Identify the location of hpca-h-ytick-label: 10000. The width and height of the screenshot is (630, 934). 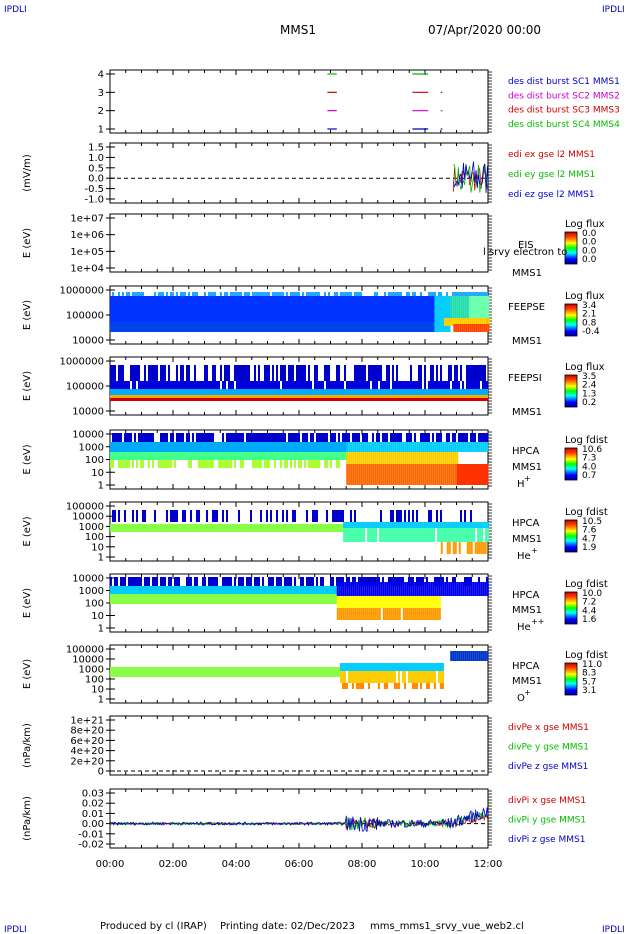
(88, 435).